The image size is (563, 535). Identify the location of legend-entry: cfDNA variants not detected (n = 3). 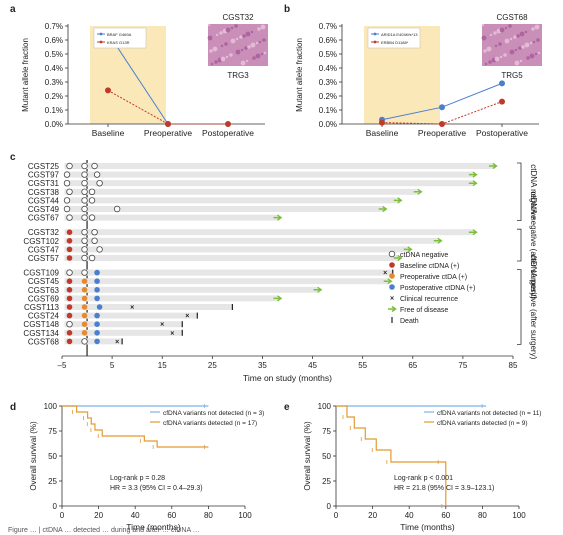
(213, 413).